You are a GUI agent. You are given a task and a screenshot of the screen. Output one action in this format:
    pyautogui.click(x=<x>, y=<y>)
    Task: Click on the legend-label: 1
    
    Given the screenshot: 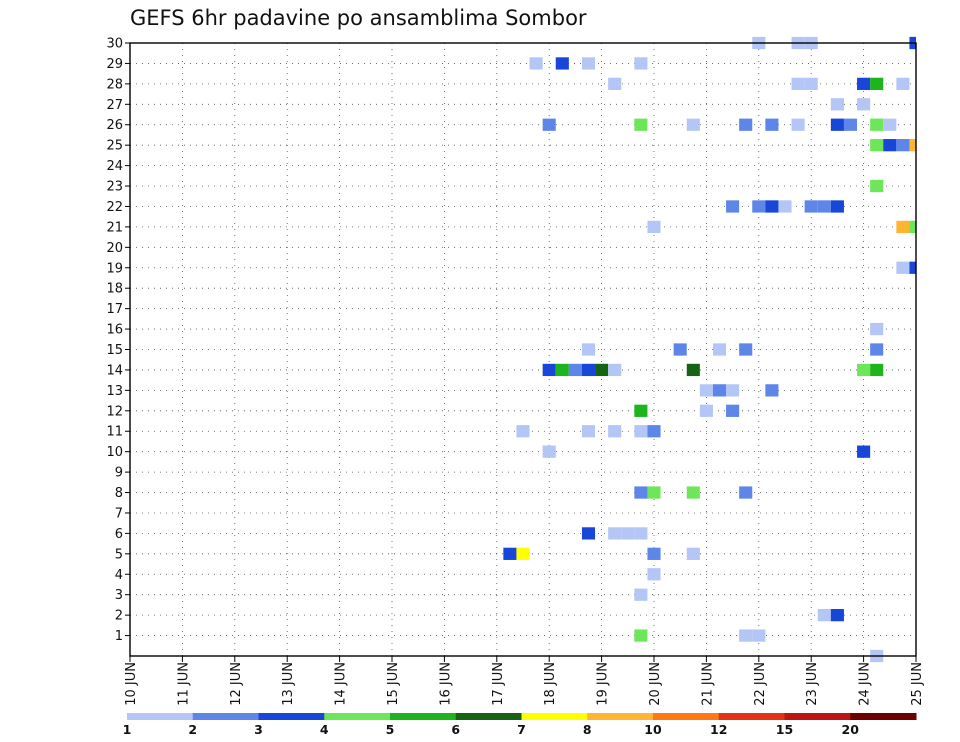 What is the action you would take?
    pyautogui.click(x=127, y=729)
    